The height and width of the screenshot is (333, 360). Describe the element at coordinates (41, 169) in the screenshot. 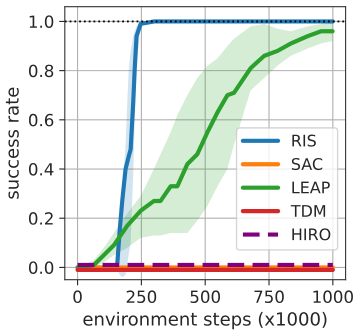

I see `y-tick-label: 0.4` at that location.